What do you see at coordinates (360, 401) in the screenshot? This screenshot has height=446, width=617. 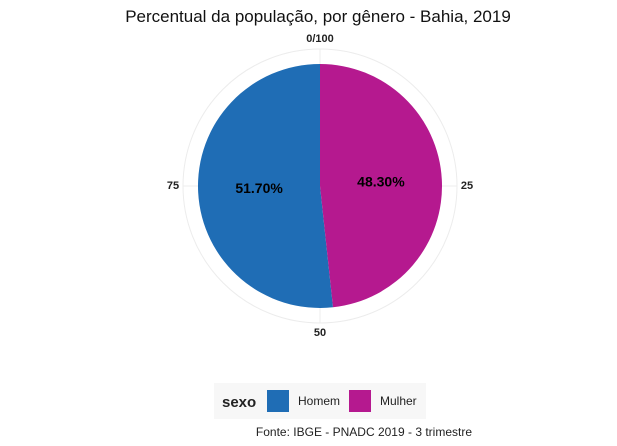 I see `legend-swatch-mulher` at bounding box center [360, 401].